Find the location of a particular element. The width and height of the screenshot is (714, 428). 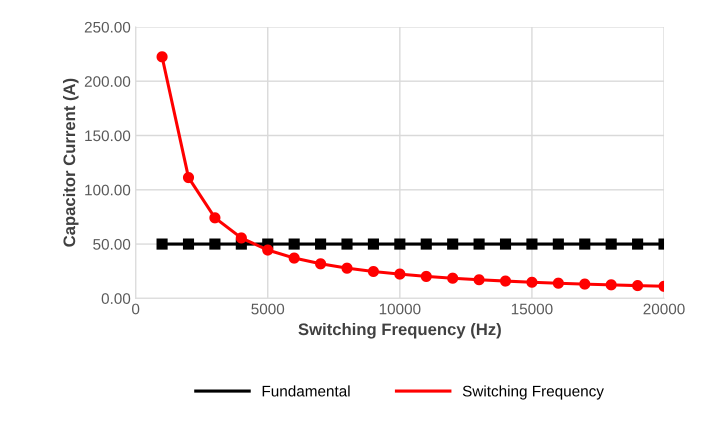

legend-label: Fundamental is located at coordinates (306, 391).